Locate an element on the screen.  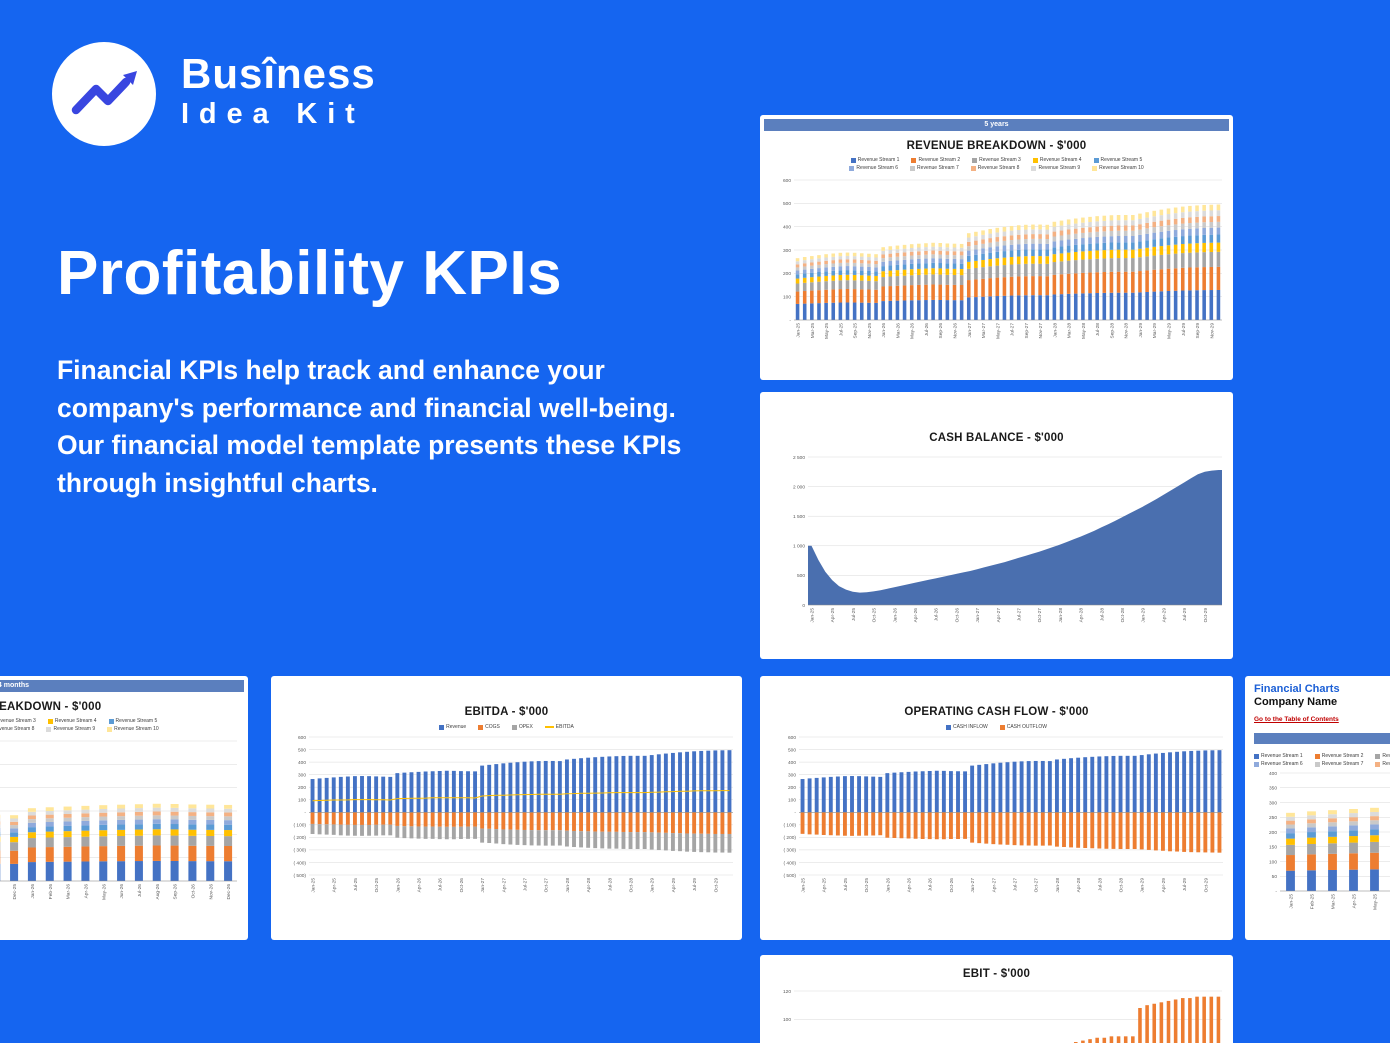
legend-row: Revenue COGS OPEX EBITDA is located at coordinates (506, 727).